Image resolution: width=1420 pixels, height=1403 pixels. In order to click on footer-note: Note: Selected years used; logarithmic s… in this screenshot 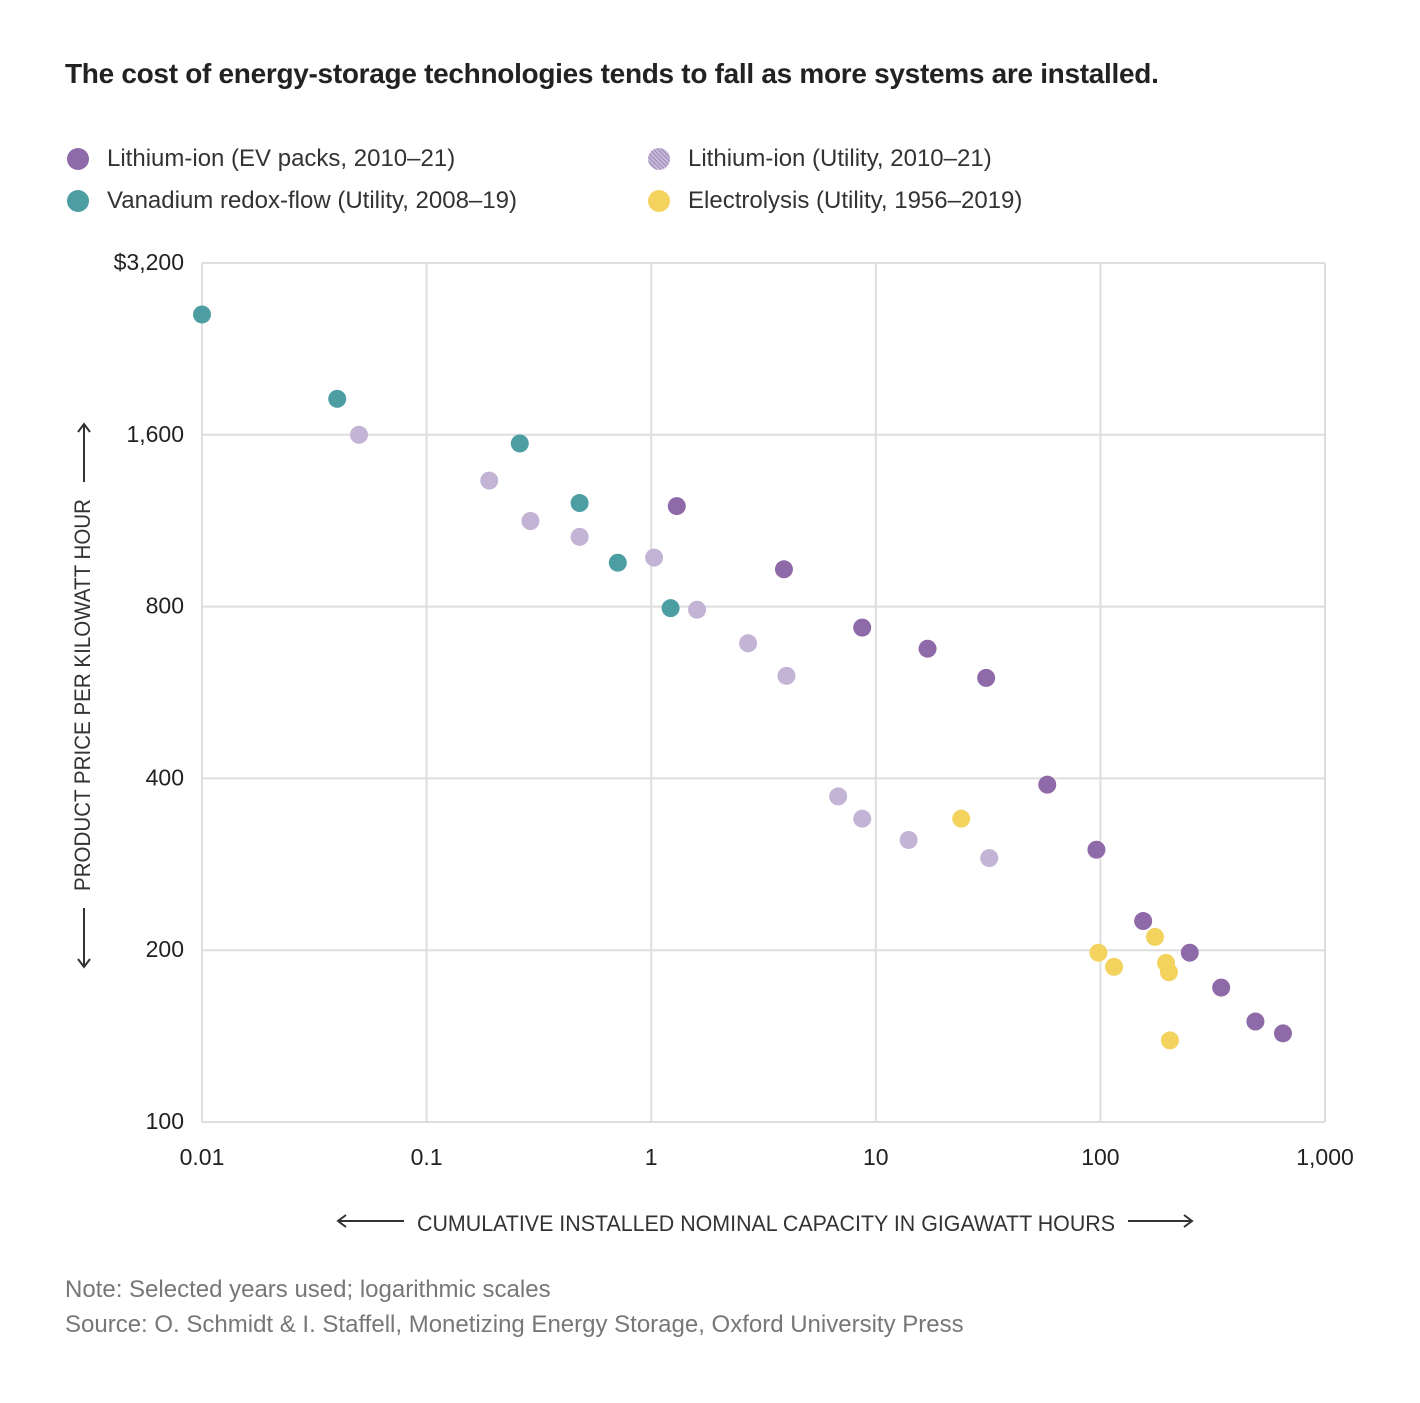, I will do `click(308, 1289)`.